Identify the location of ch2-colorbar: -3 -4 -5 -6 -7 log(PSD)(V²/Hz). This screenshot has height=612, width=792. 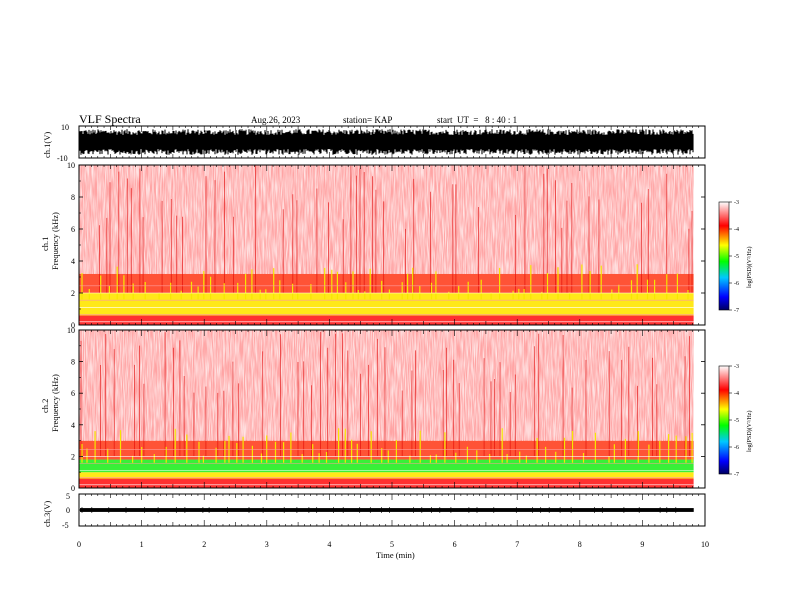
(735, 421).